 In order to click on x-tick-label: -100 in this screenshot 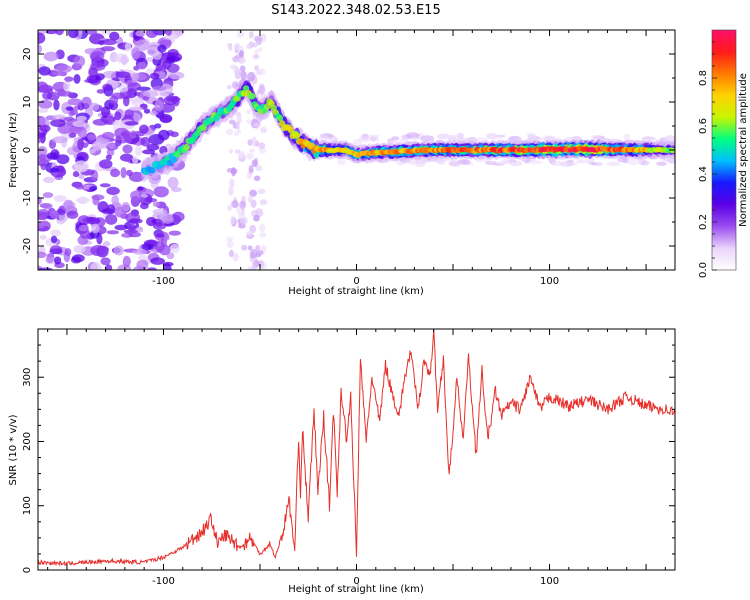, I will do `click(163, 581)`.